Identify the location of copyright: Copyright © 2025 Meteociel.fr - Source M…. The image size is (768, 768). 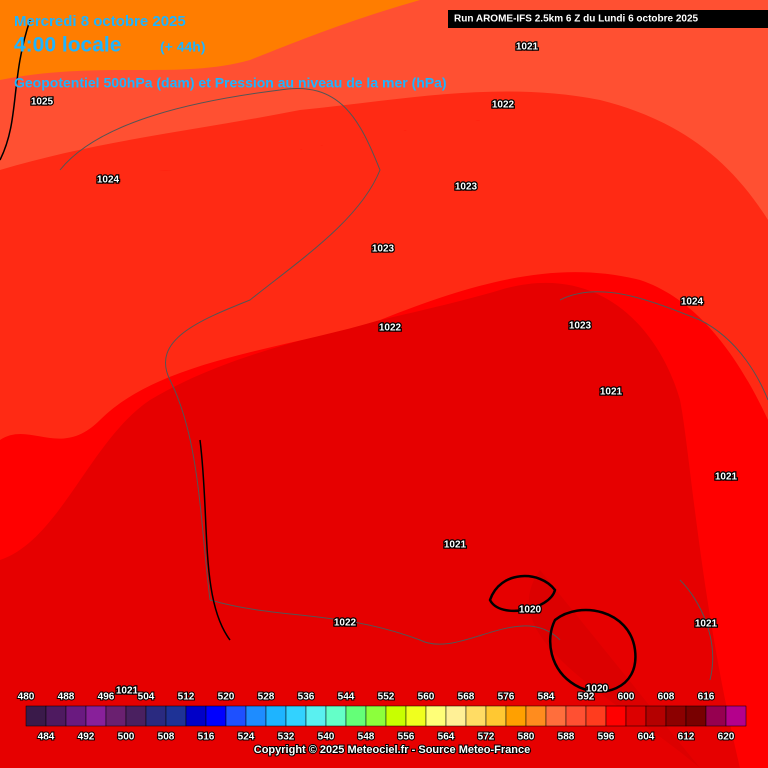
(392, 750).